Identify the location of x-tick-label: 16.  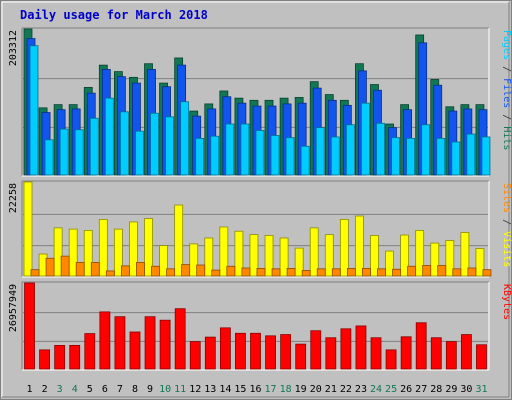
(255, 389).